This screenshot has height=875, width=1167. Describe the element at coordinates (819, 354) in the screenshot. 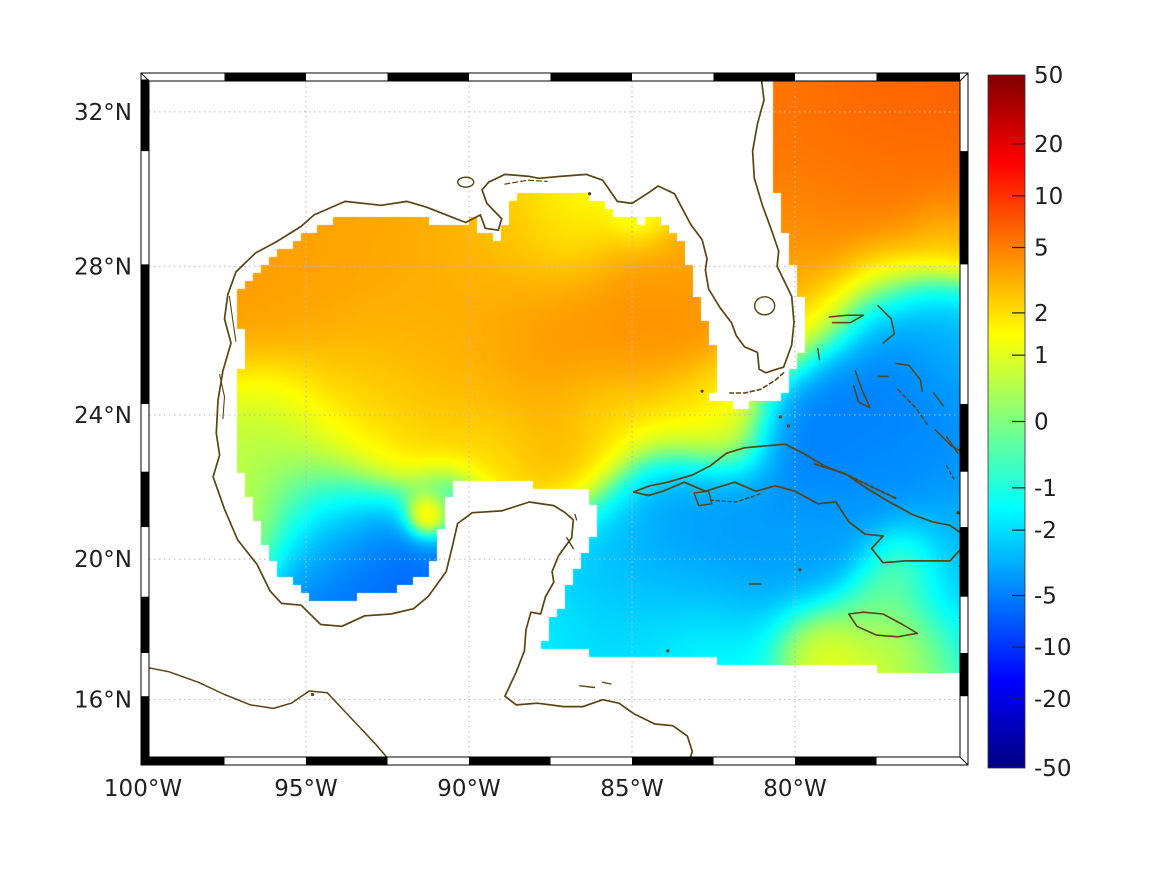

I see `coastline-bimini` at that location.